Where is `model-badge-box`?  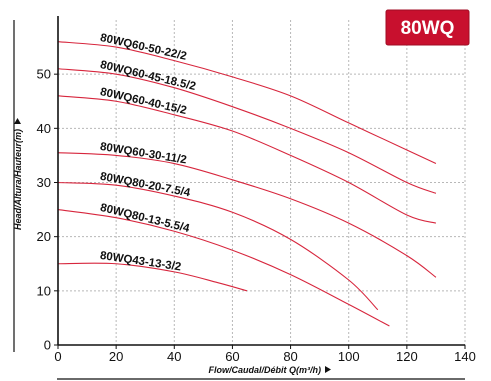
model-badge-box is located at coordinates (427, 27).